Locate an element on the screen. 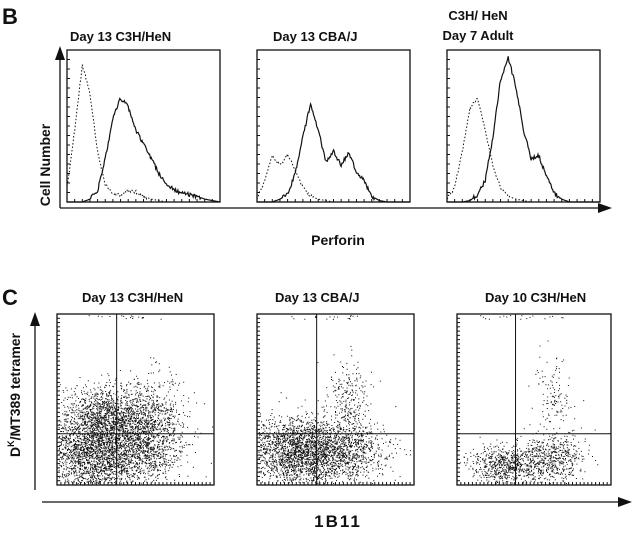  hist-1-title: Day 13 C3H/HeN is located at coordinates (120, 36).